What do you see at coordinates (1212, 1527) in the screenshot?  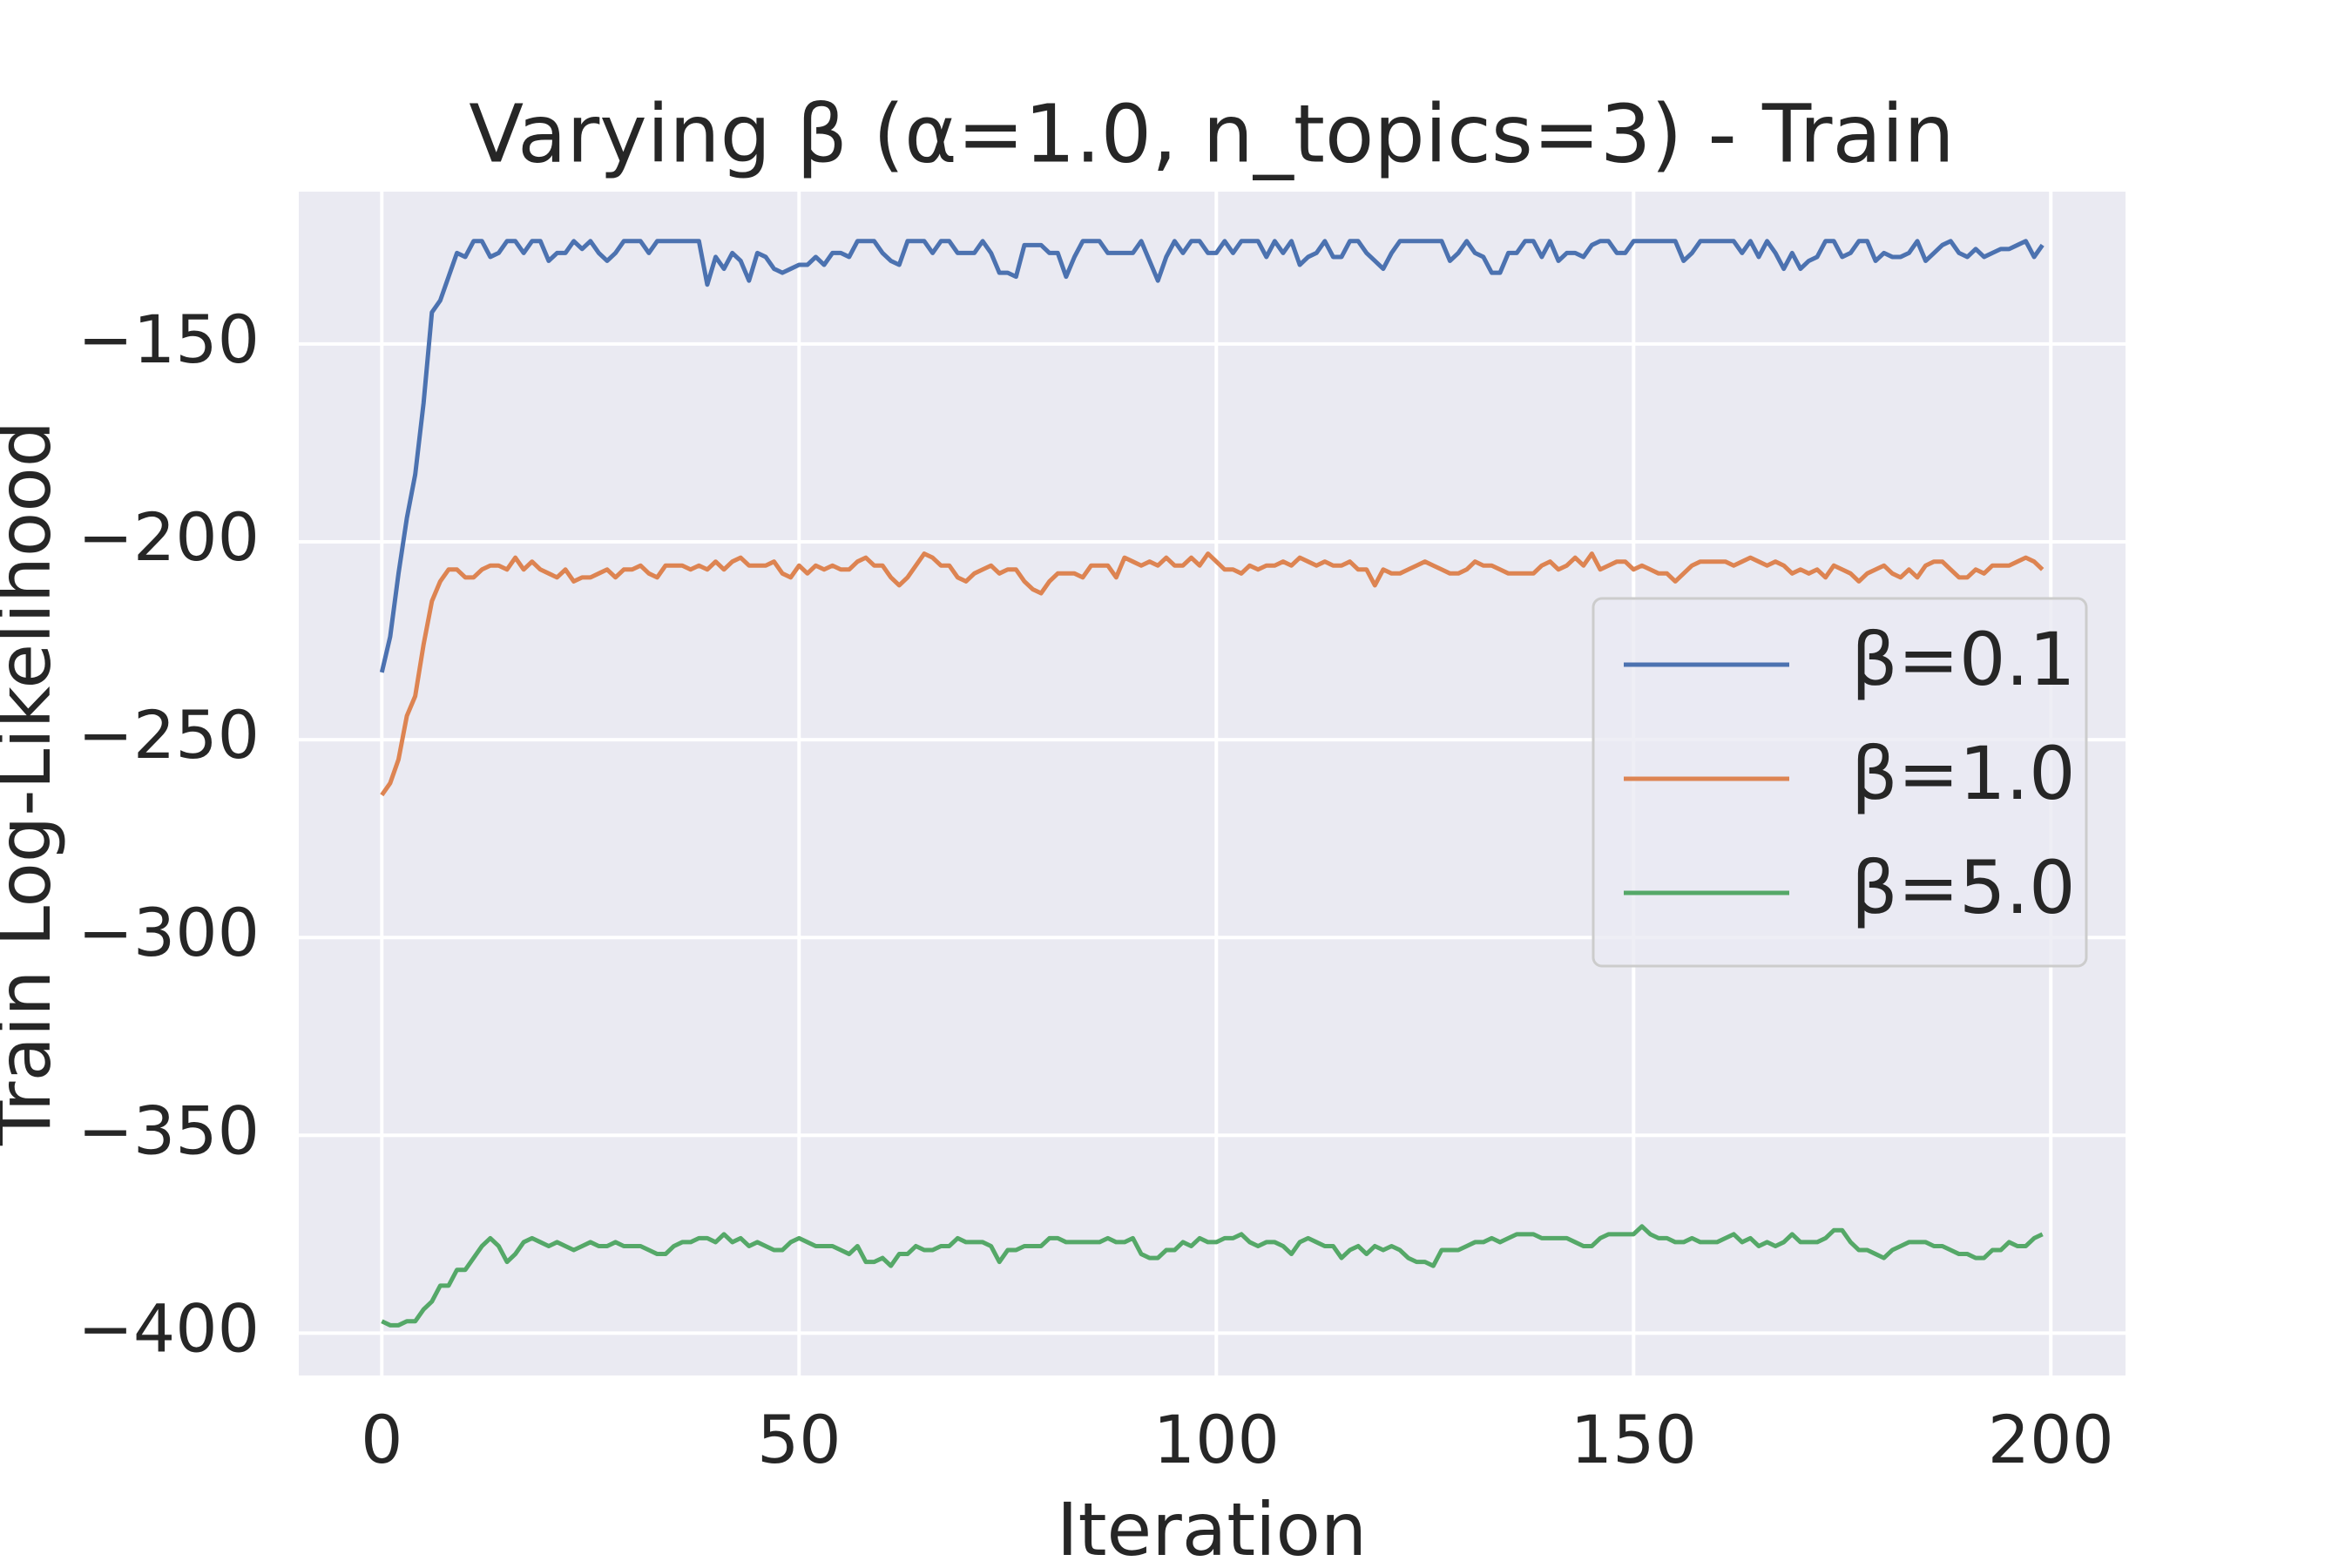 I see `x-axis-label: Iteration` at bounding box center [1212, 1527].